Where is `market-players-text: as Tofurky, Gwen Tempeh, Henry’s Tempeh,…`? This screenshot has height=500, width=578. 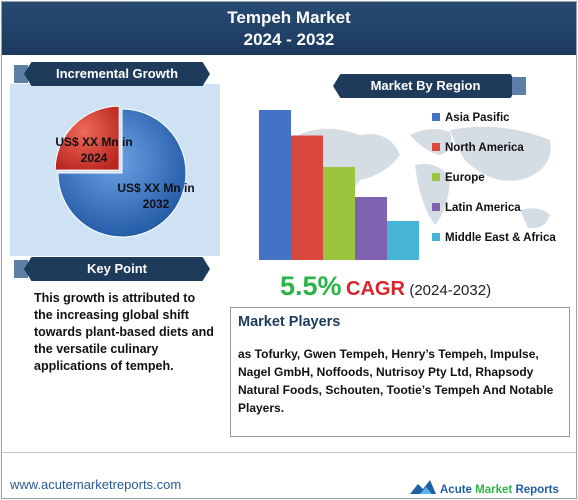 market-players-text: as Tofurky, Gwen Tempeh, Henry’s Tempeh,… is located at coordinates (396, 381).